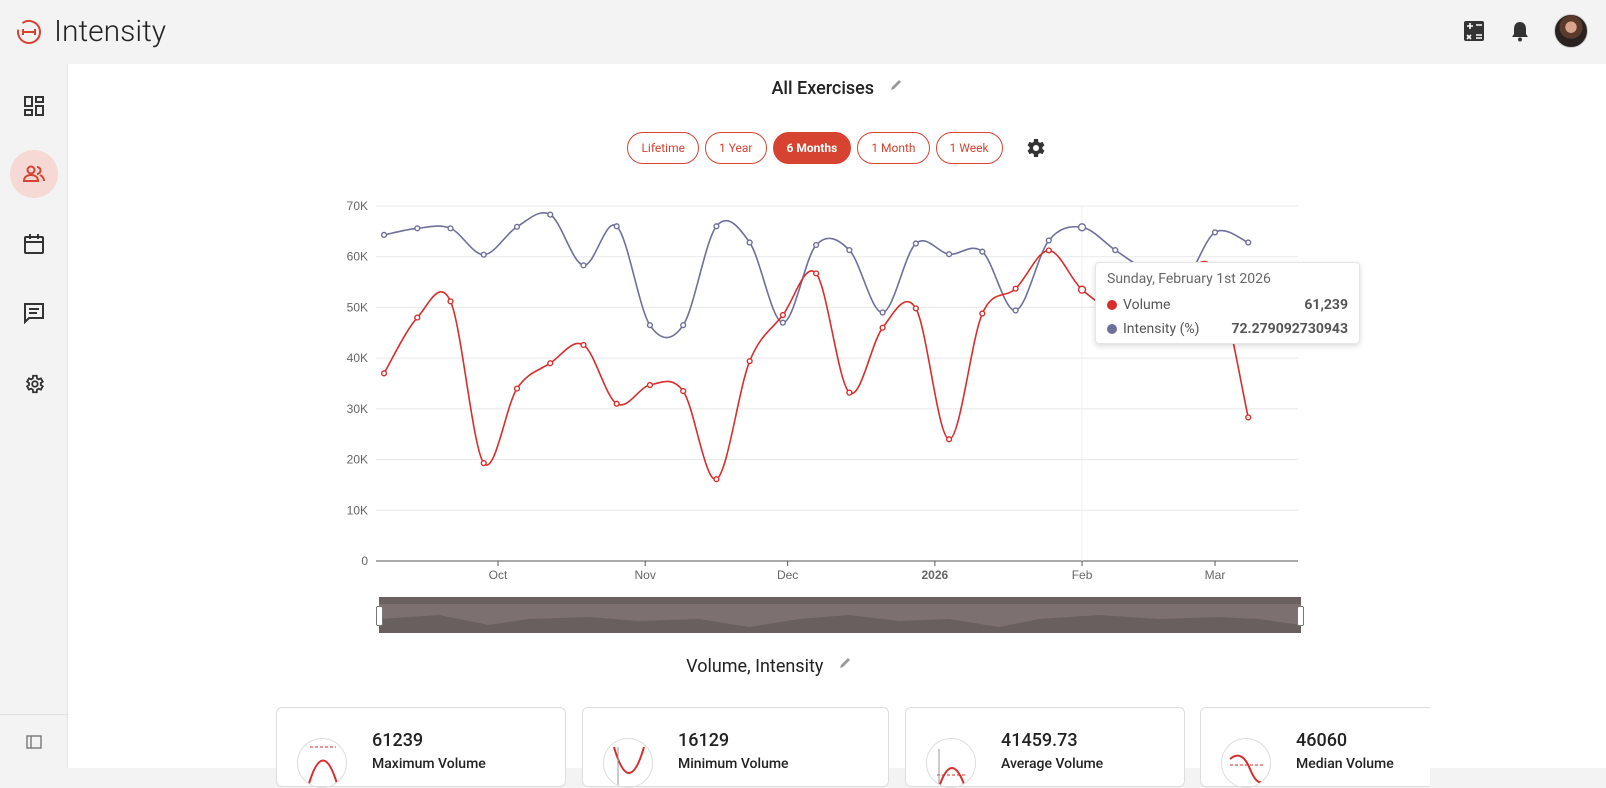 The image size is (1606, 788). What do you see at coordinates (1035, 148) in the screenshot?
I see `chart-settings-icon` at bounding box center [1035, 148].